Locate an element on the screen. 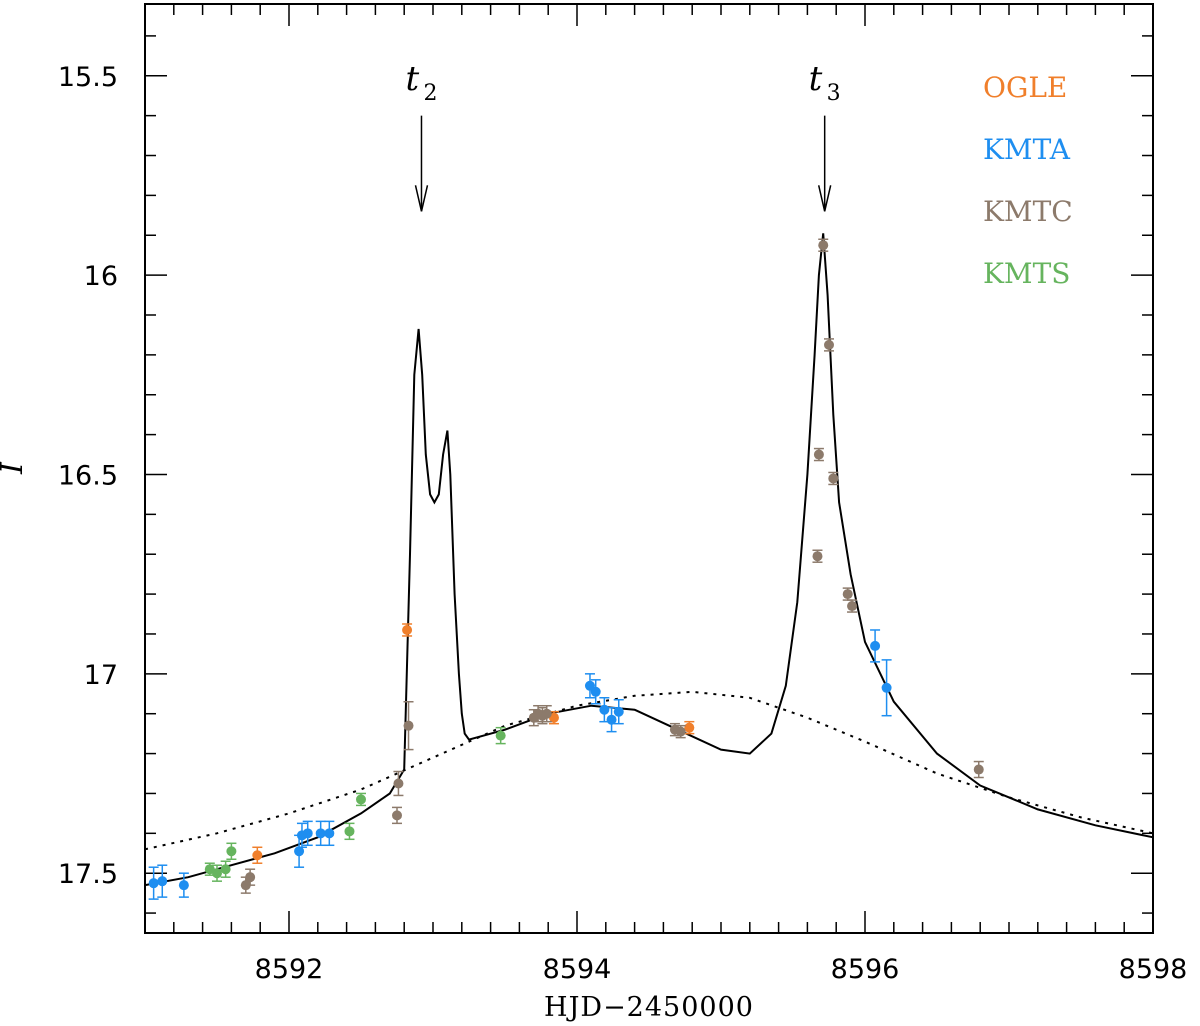  x-axis-label: HJD−2450000 is located at coordinates (649, 1007).